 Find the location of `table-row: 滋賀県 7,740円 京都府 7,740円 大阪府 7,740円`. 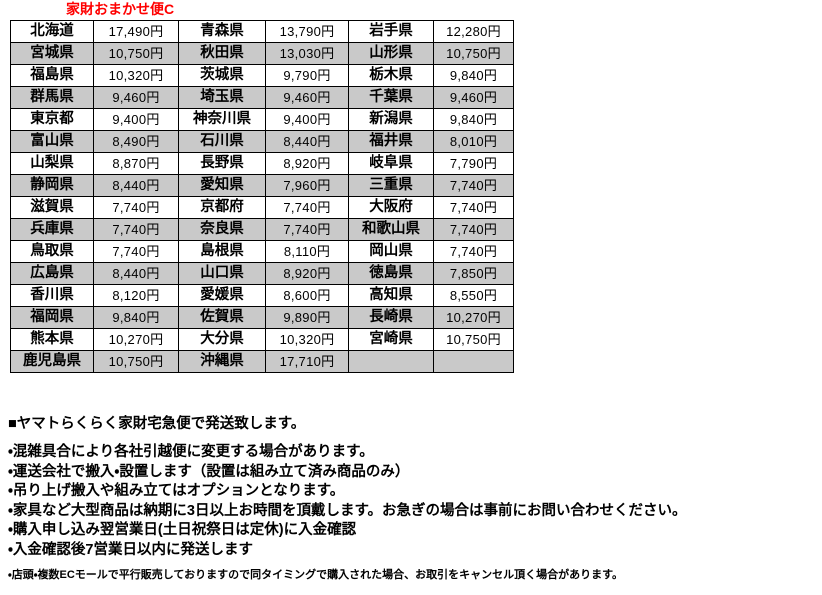

table-row: 滋賀県 7,740円 京都府 7,740円 大阪府 7,740円 is located at coordinates (262, 207).